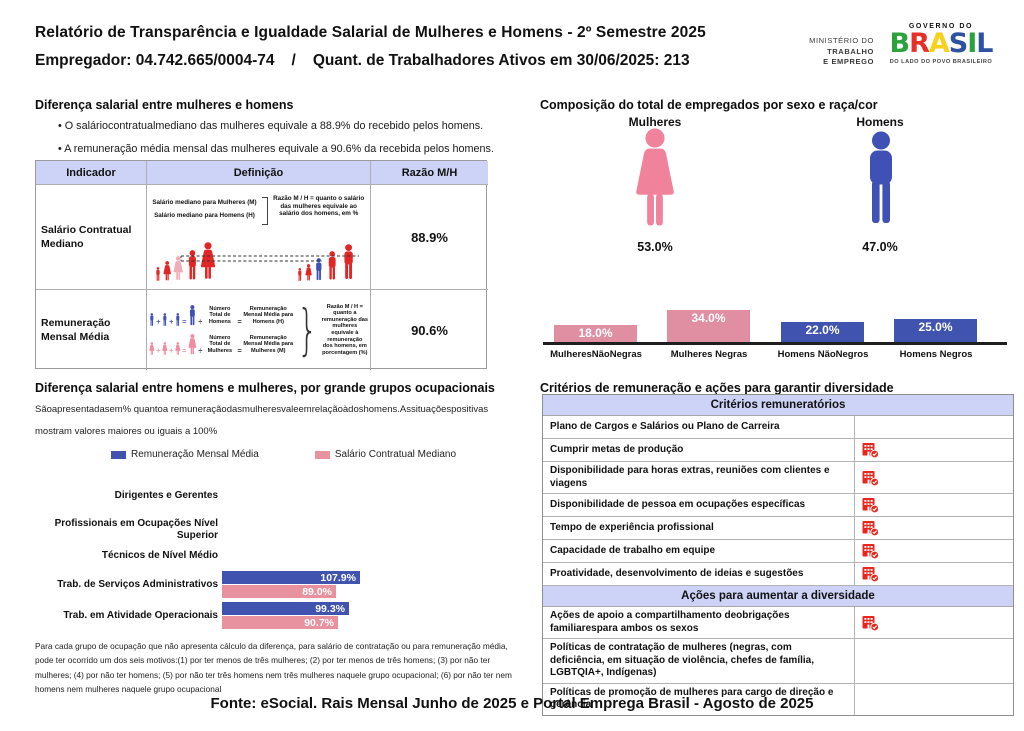 This screenshot has width=1024, height=731. I want to click on occ-bar-mensal: 107.9%, so click(291, 577).